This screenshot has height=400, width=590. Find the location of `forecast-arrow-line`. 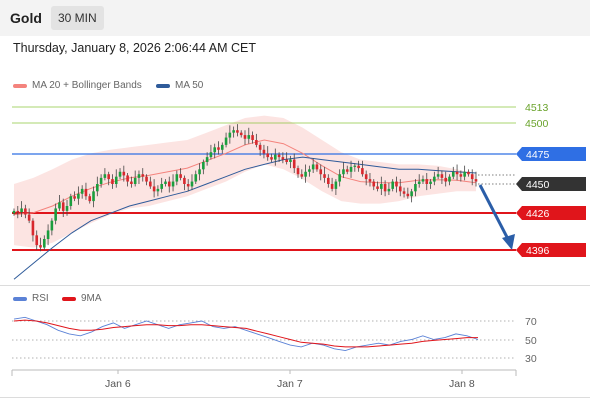

forecast-arrow-line is located at coordinates (494, 213).